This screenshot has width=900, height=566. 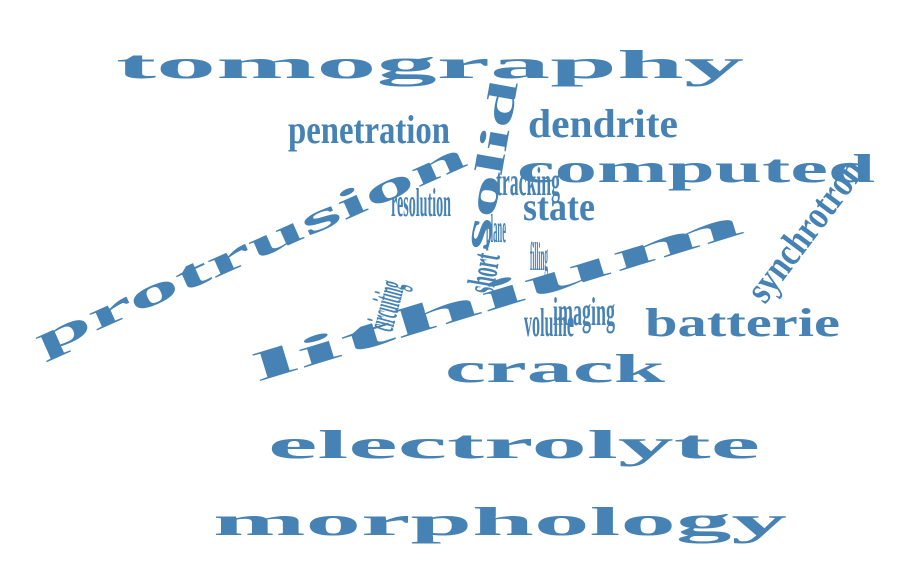 What do you see at coordinates (584, 311) in the screenshot?
I see `word-imaging: imaging` at bounding box center [584, 311].